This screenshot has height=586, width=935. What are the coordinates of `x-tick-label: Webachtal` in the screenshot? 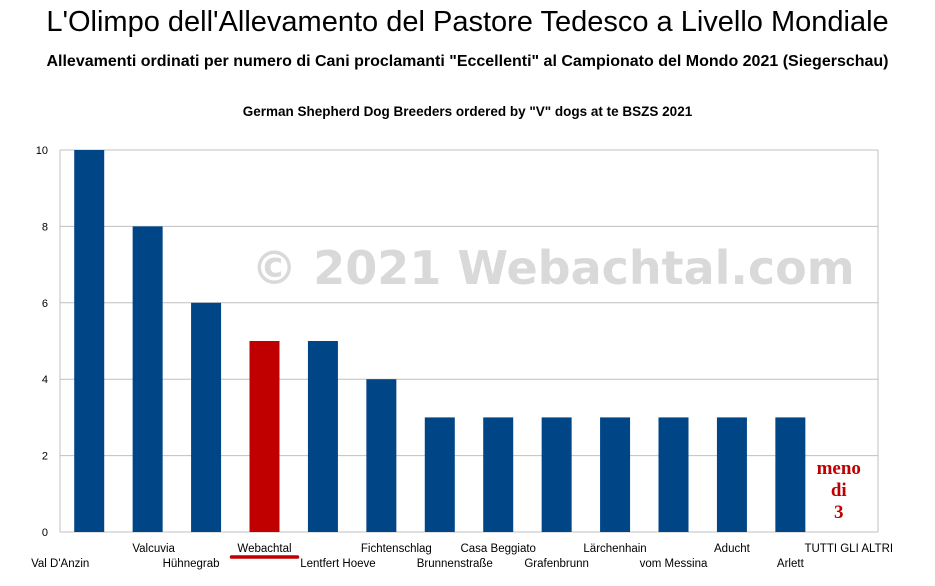 It's located at (264, 549).